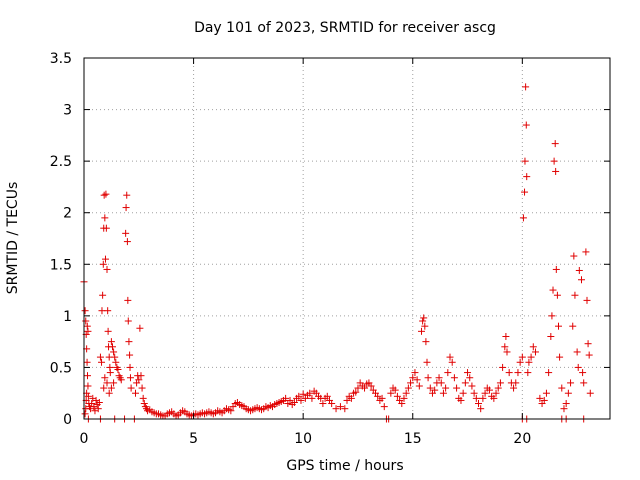  What do you see at coordinates (61, 265) in the screenshot?
I see `y-tick-label: 1.5` at bounding box center [61, 265].